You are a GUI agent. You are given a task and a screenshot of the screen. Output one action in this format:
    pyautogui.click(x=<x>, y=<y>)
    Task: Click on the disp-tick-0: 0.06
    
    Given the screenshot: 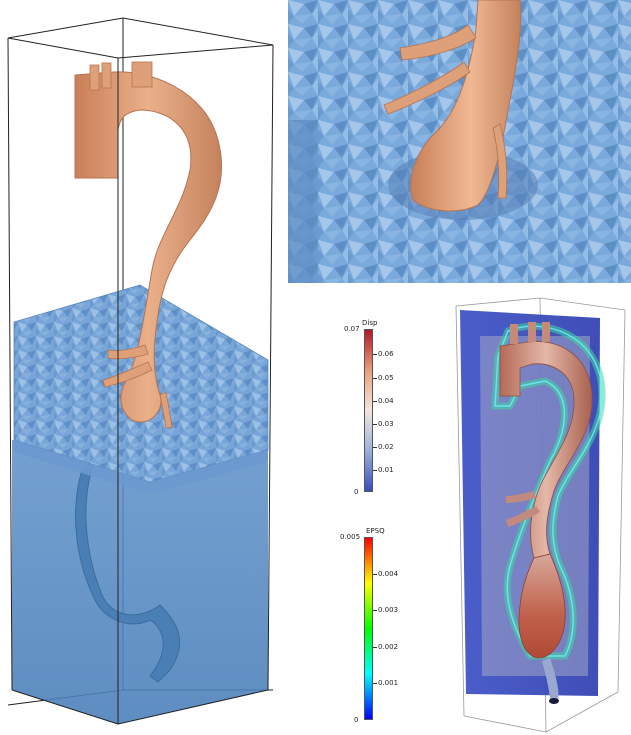 What is the action you would take?
    pyautogui.click(x=386, y=354)
    